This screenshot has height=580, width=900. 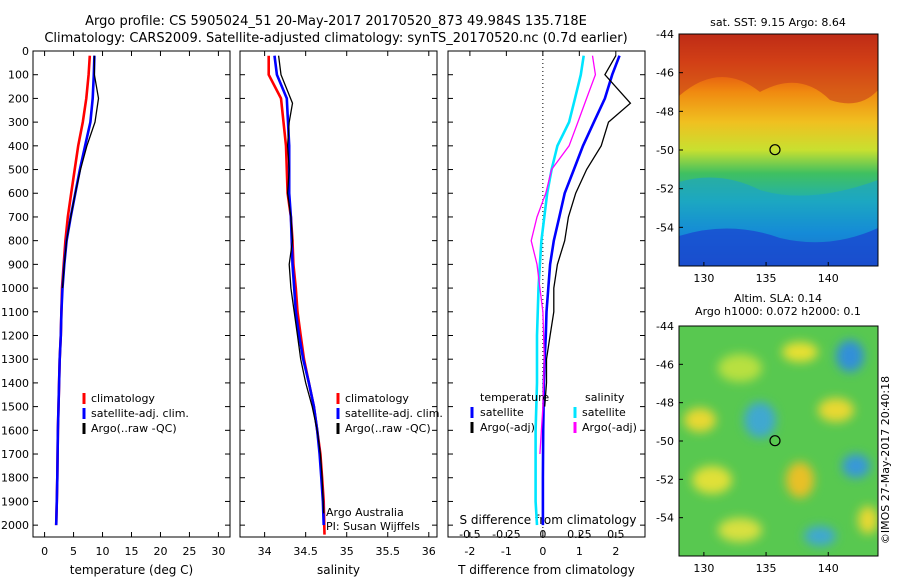 What do you see at coordinates (604, 412) in the screenshot?
I see `sdiff-legend-label: satellite` at bounding box center [604, 412].